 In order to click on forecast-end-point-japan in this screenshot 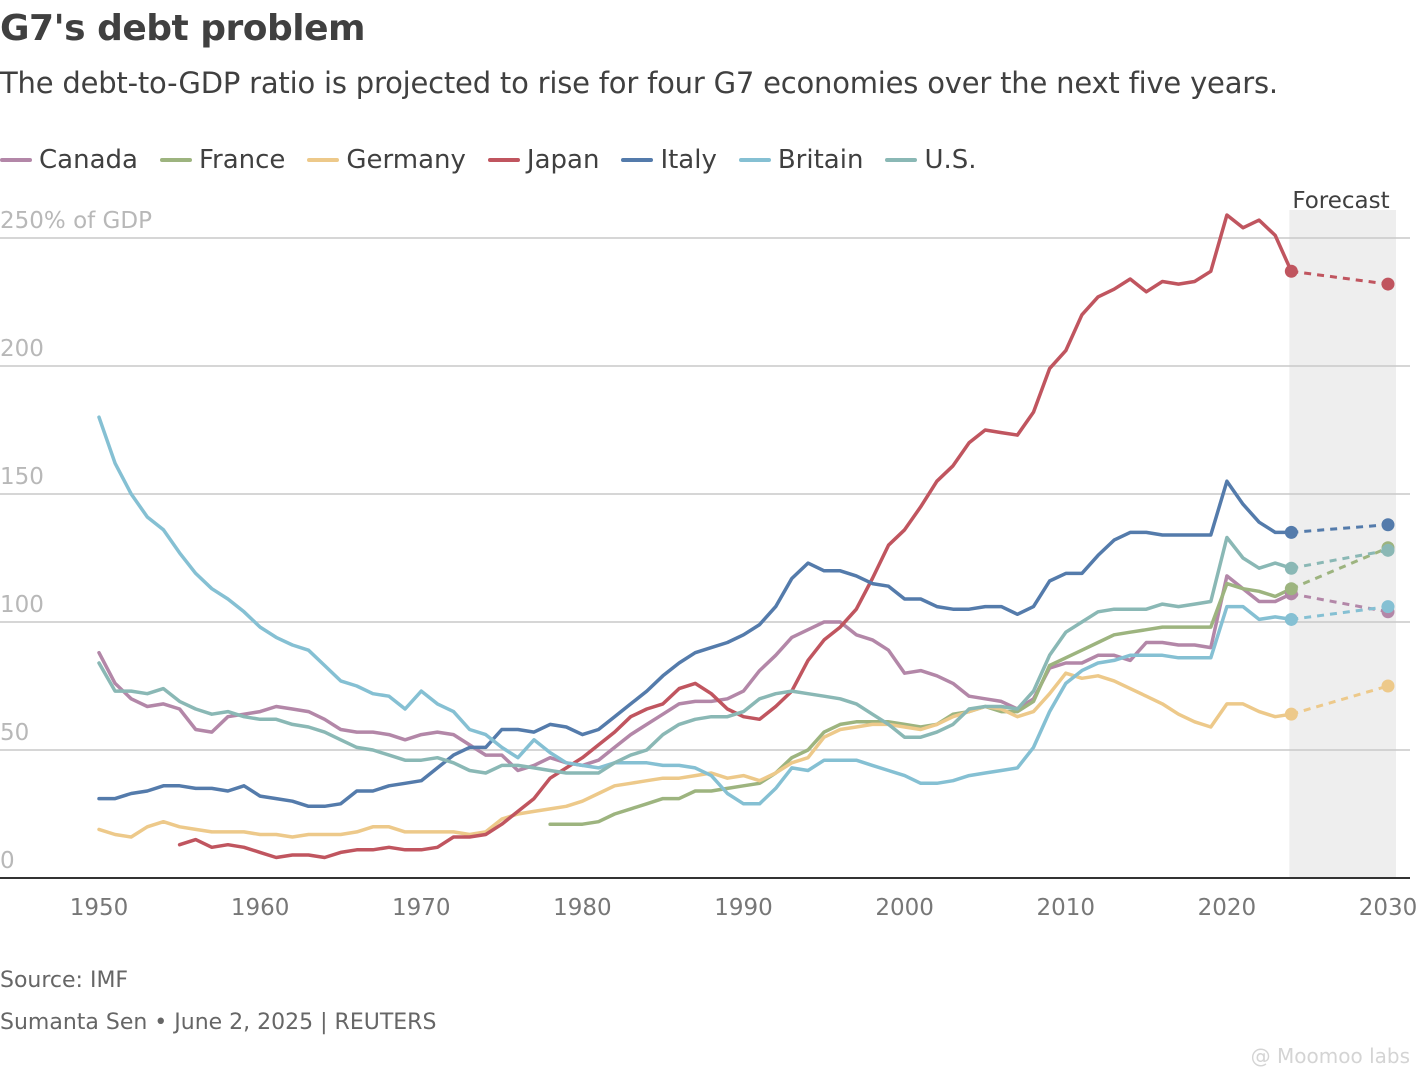, I will do `click(1388, 284)`.